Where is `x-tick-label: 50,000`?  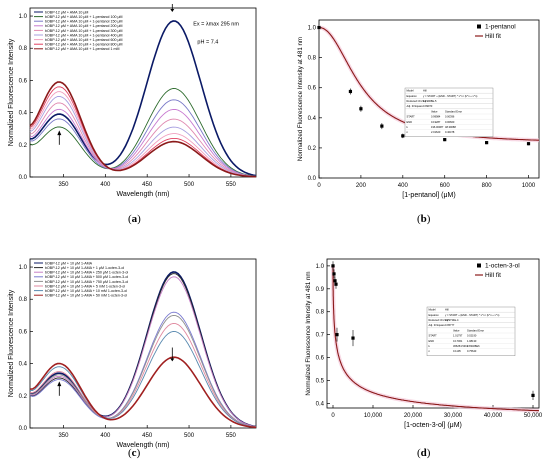 x-tick-label: 50,000 is located at coordinates (533, 416).